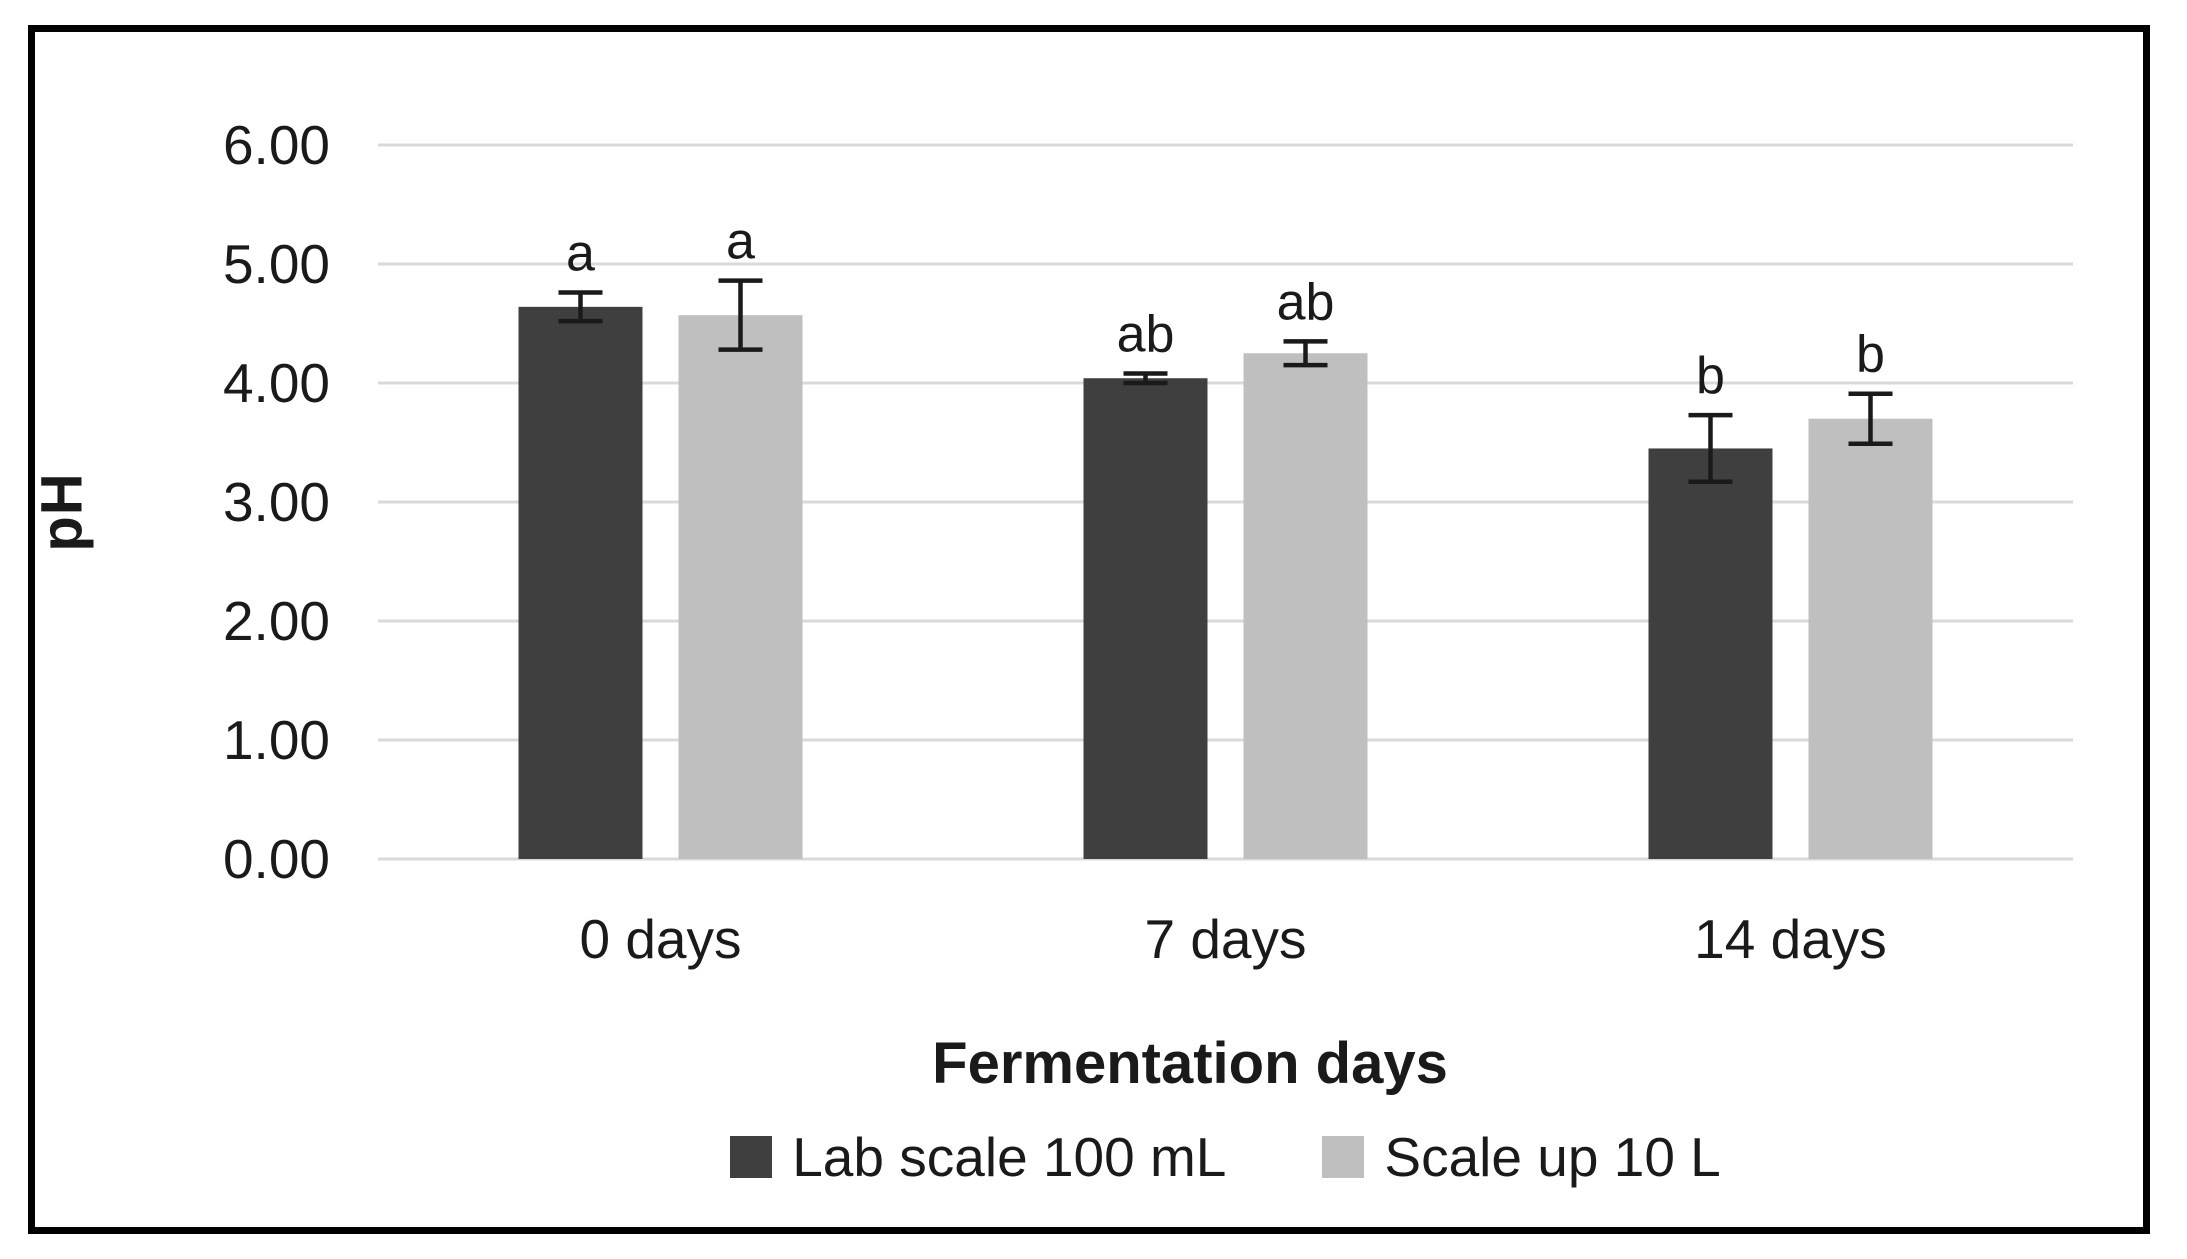  Describe the element at coordinates (1552, 1157) in the screenshot. I see `legend-label-scale-up: Scale up 10 L` at that location.